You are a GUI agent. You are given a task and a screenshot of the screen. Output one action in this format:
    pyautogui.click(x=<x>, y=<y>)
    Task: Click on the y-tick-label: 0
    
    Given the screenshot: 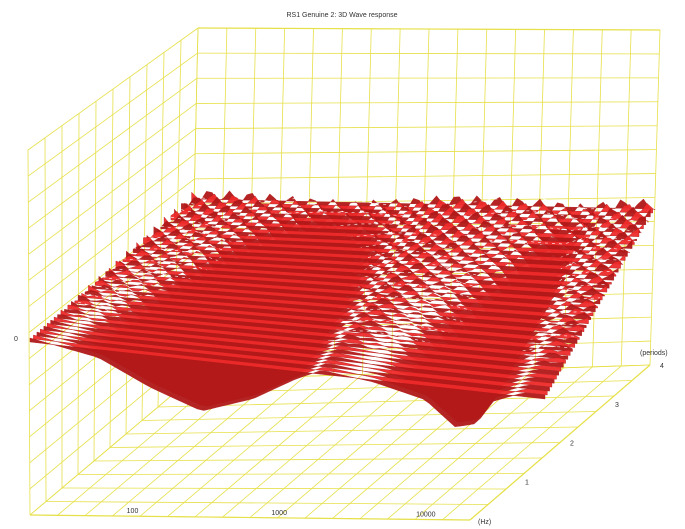 What is the action you would take?
    pyautogui.click(x=16, y=339)
    